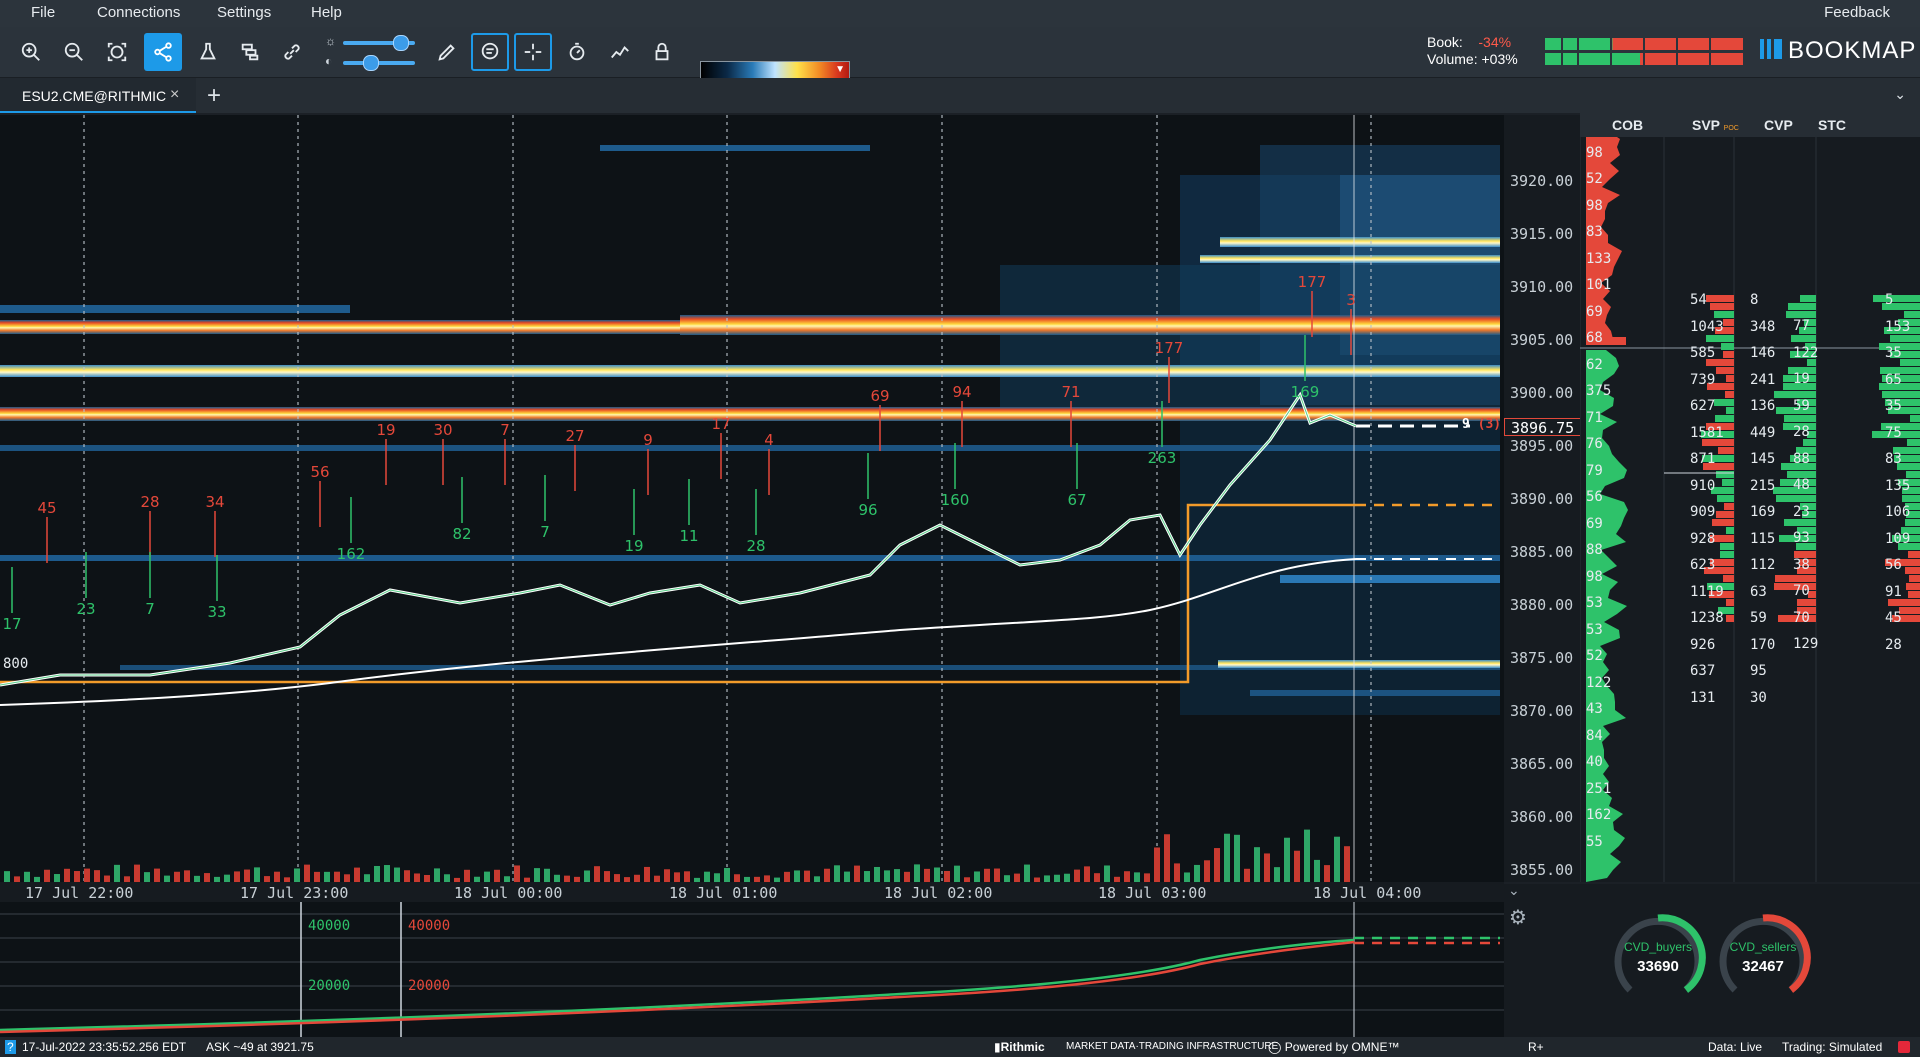 This screenshot has width=1920, height=1057. What do you see at coordinates (98, 95) in the screenshot?
I see `tab-esu2: ESU2.CME@RITHMIC ×` at bounding box center [98, 95].